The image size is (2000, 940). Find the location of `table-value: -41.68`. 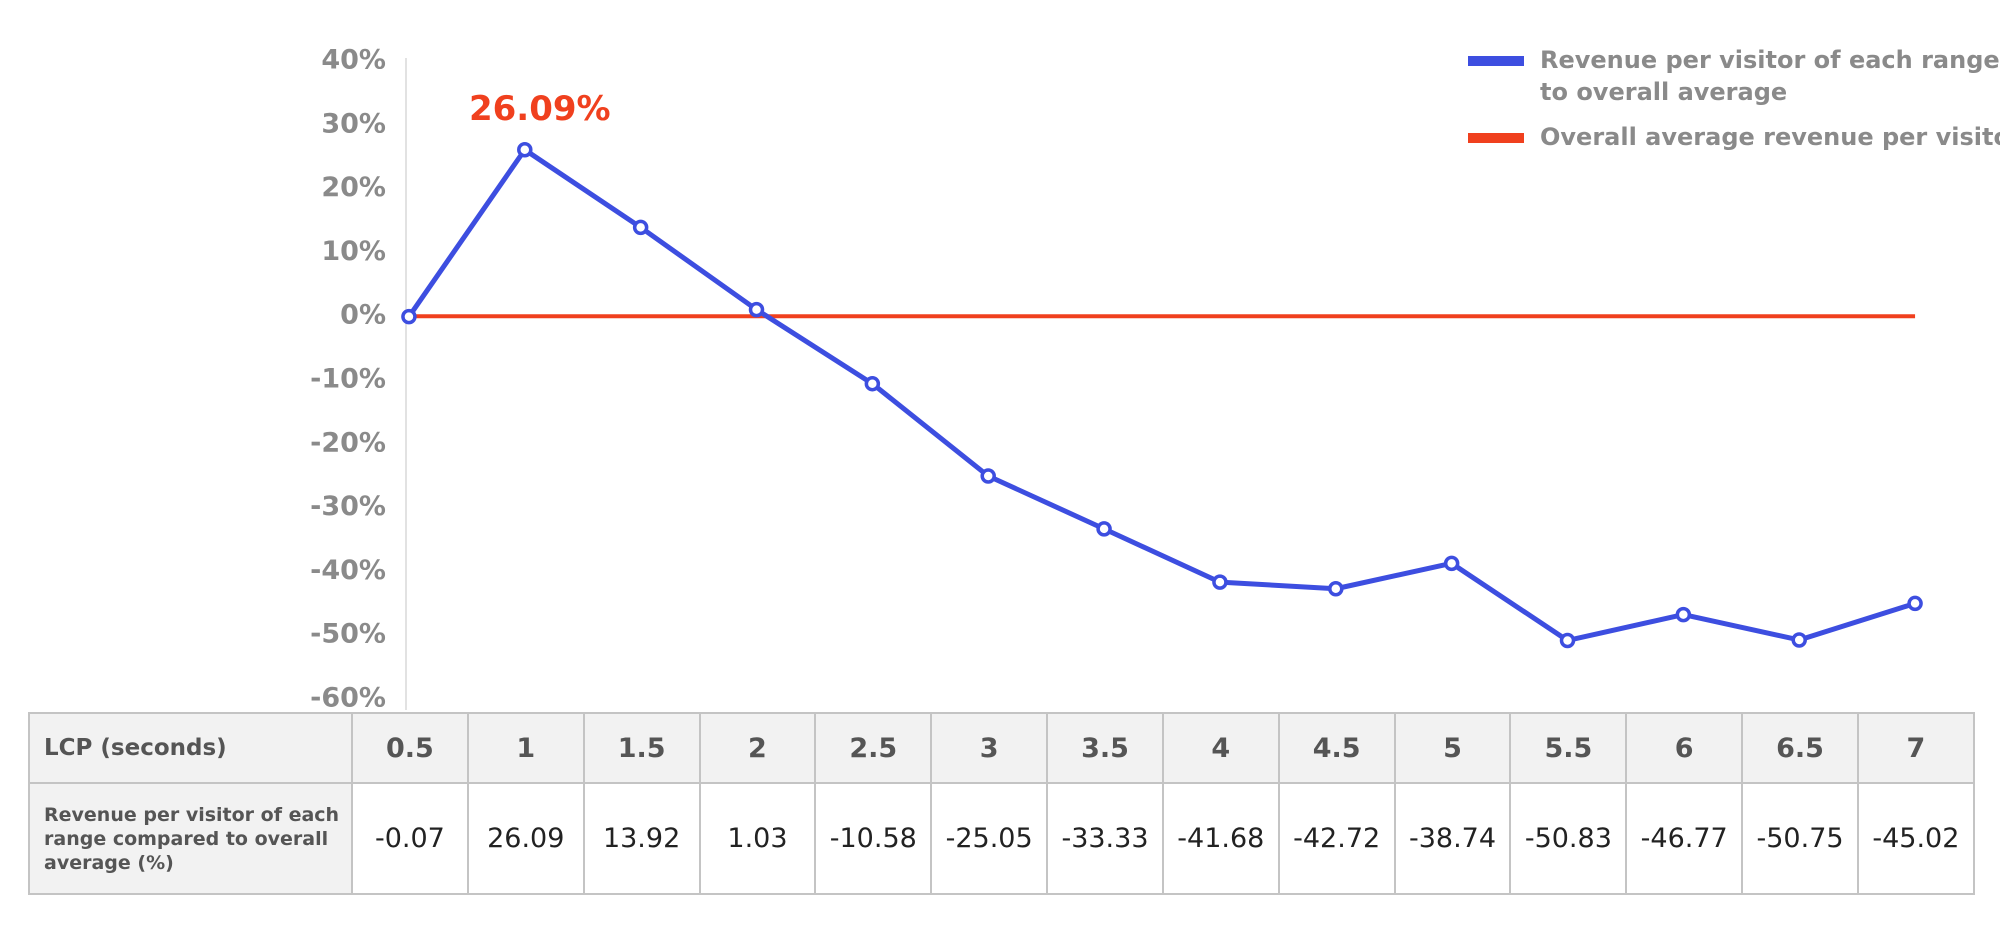

table-value: -41.68 is located at coordinates (1220, 838).